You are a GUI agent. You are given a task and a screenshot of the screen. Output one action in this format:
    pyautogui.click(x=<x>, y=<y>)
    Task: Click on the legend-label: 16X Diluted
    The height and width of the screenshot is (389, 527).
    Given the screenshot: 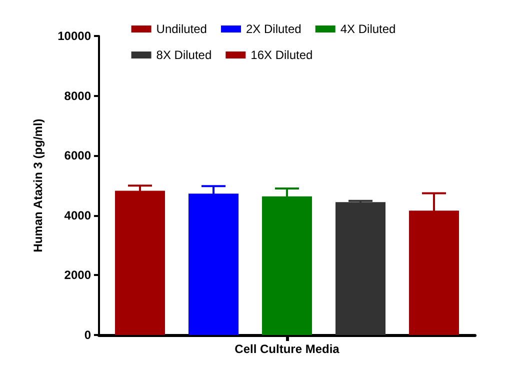 What is the action you would take?
    pyautogui.click(x=281, y=55)
    